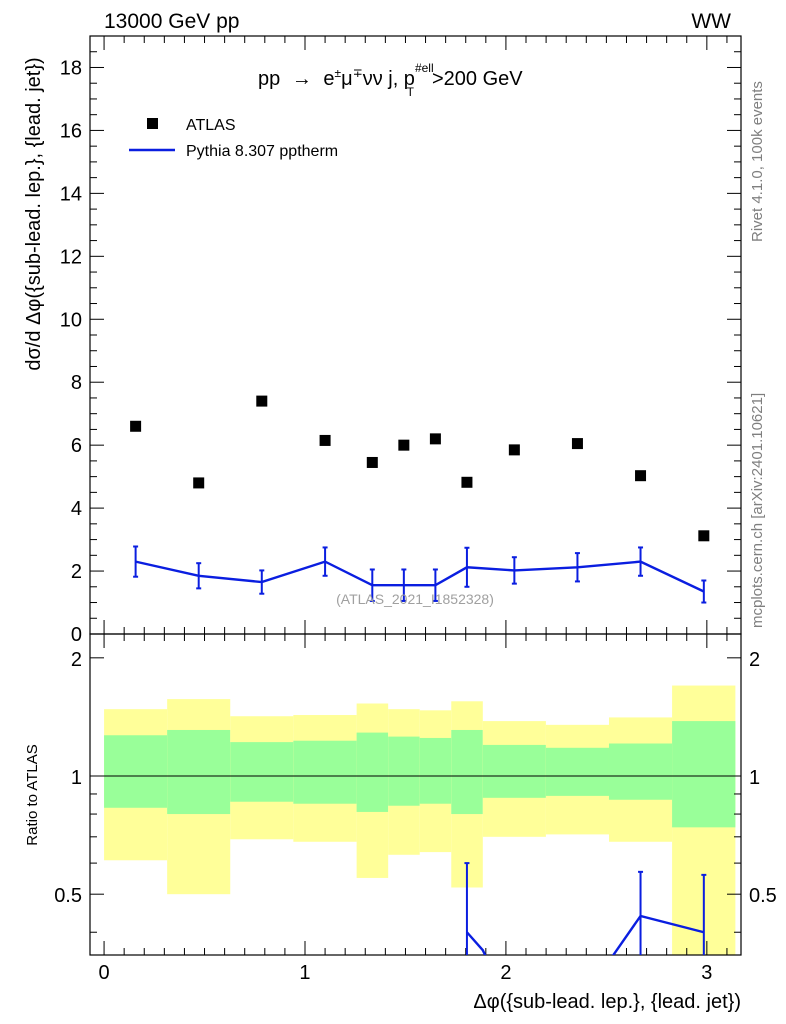 Image resolution: width=786 pixels, height=1024 pixels. I want to click on main-y-tick-label: 6, so click(76, 446).